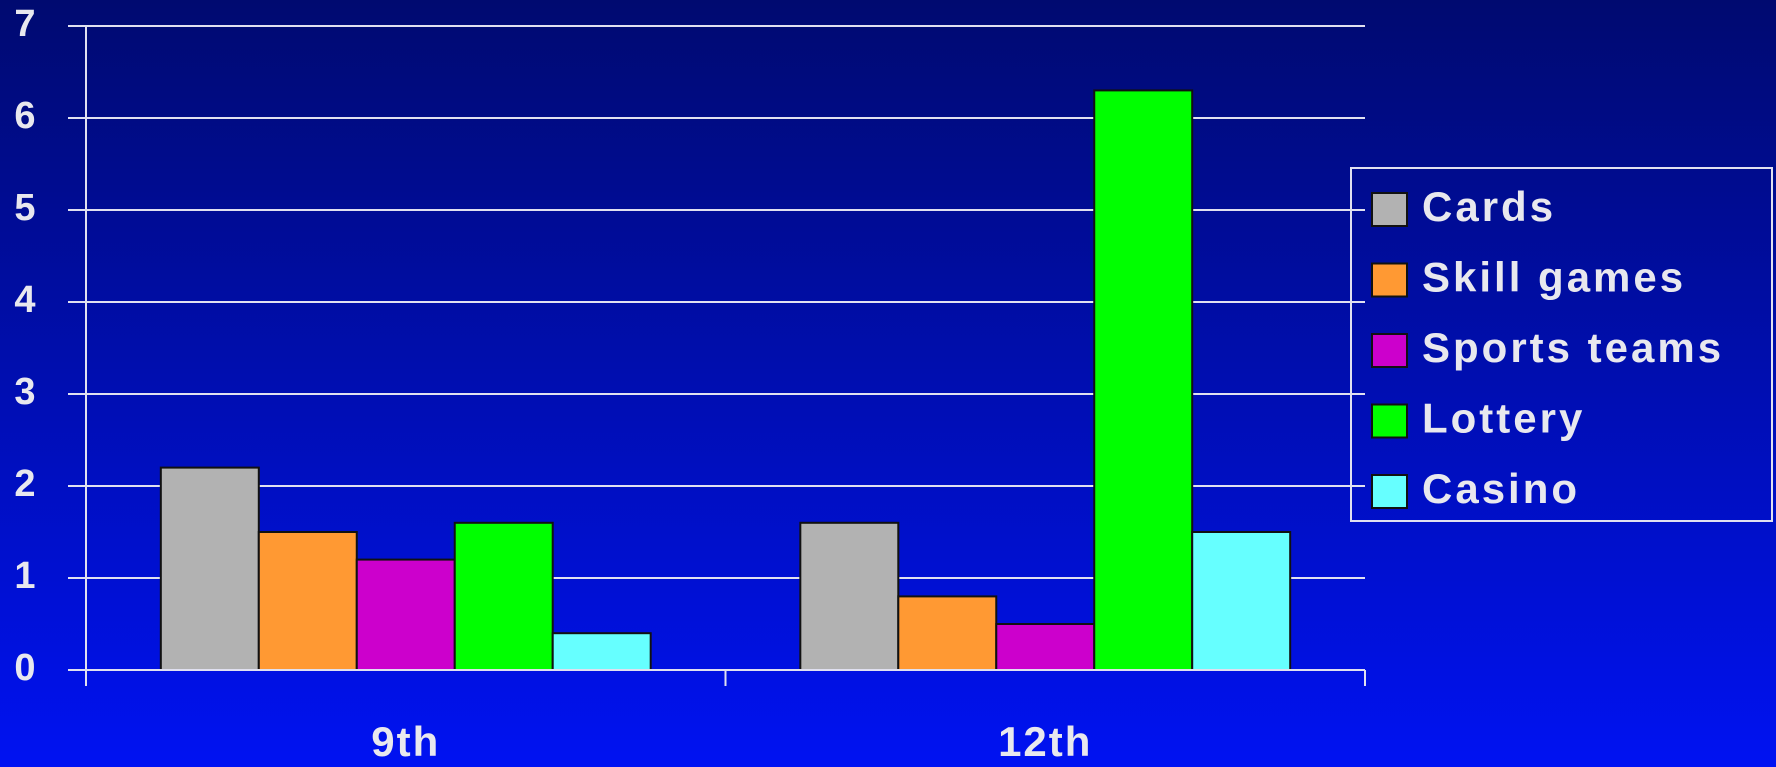  Describe the element at coordinates (24, 484) in the screenshot. I see `y-tick-label: 2` at that location.